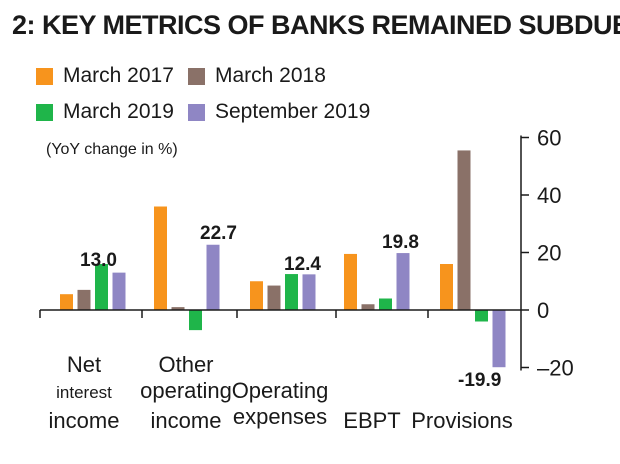 The width and height of the screenshot is (620, 464). Describe the element at coordinates (44, 112) in the screenshot. I see `legend-swatch-march-2019` at that location.